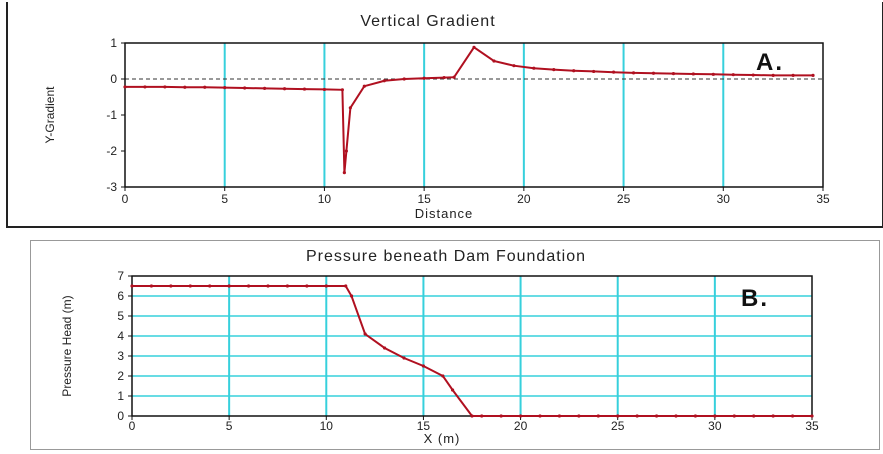 This screenshot has width=883, height=454. I want to click on panel-label: B., so click(755, 298).